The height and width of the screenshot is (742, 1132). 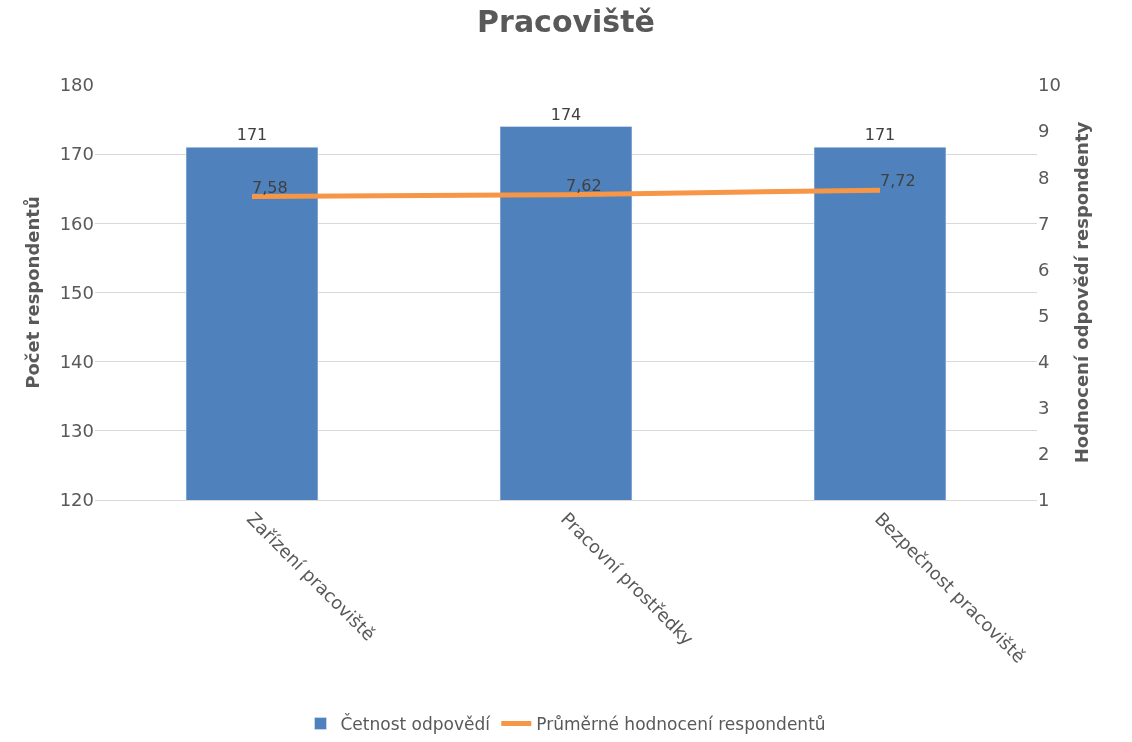 What do you see at coordinates (76, 154) in the screenshot?
I see `y-tick-label: 170` at bounding box center [76, 154].